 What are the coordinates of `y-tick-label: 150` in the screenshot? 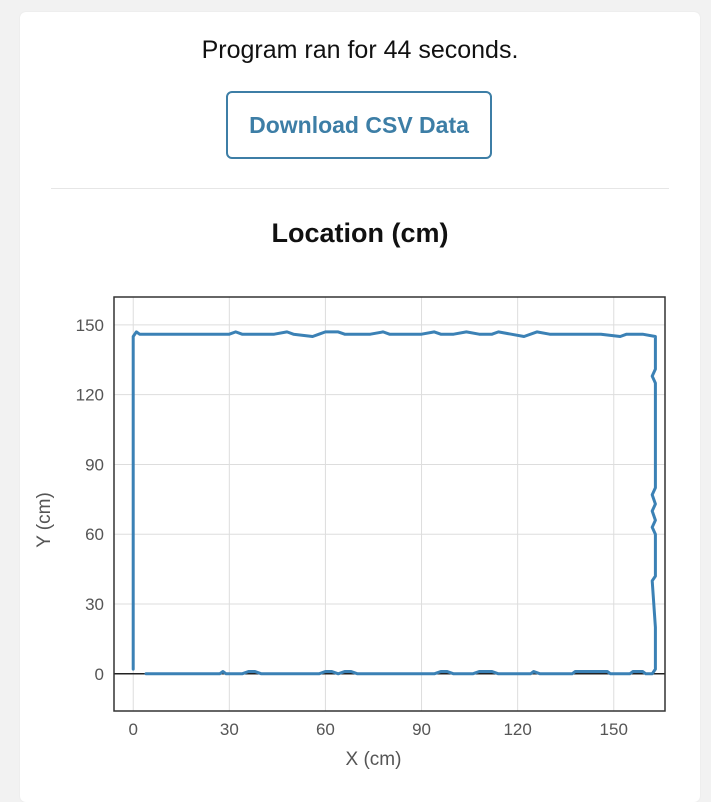 It's located at (90, 325).